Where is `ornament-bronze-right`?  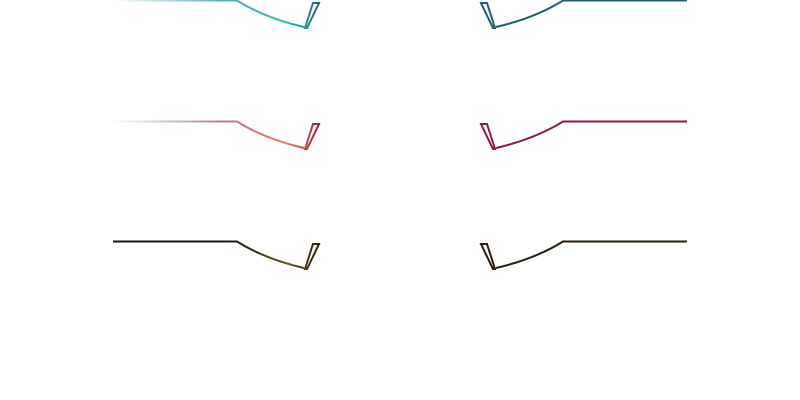 ornament-bronze-right is located at coordinates (583, 255).